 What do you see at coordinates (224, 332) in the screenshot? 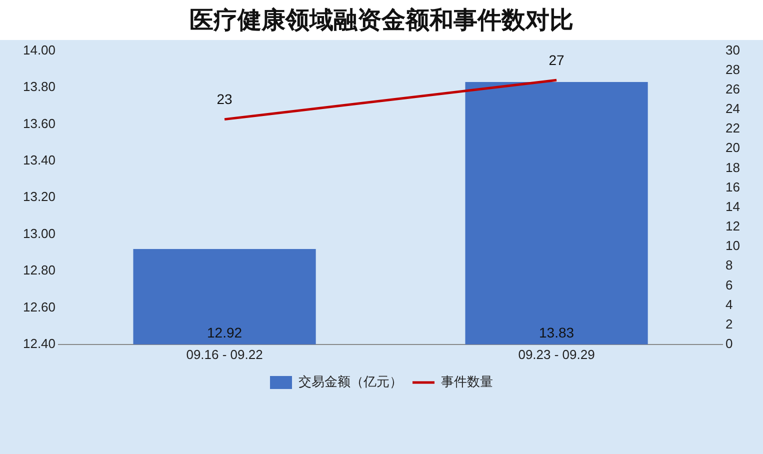
I see `data-label: 12.92` at bounding box center [224, 332].